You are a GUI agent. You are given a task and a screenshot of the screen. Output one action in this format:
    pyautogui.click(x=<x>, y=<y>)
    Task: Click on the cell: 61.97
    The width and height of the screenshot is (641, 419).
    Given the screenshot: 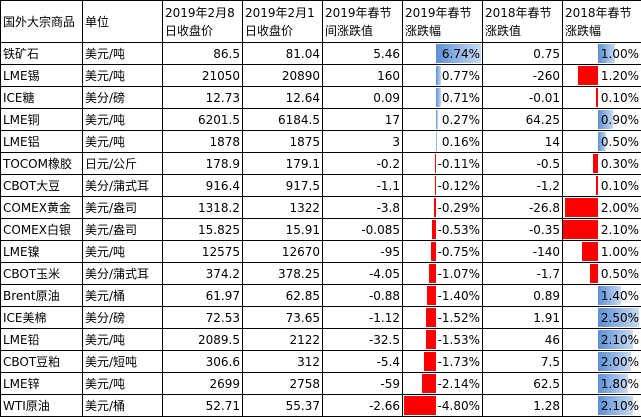 What is the action you would take?
    pyautogui.click(x=202, y=295)
    